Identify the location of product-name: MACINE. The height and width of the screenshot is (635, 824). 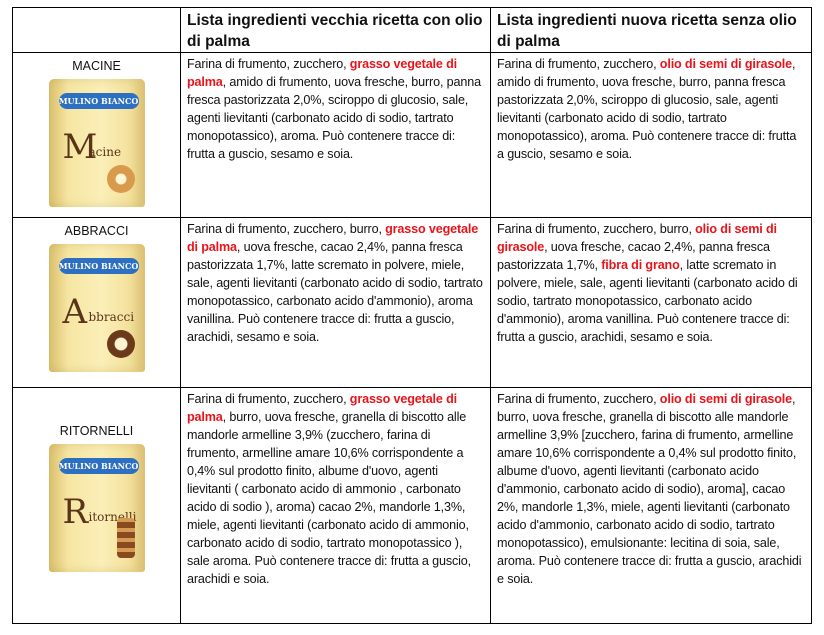
(96, 66).